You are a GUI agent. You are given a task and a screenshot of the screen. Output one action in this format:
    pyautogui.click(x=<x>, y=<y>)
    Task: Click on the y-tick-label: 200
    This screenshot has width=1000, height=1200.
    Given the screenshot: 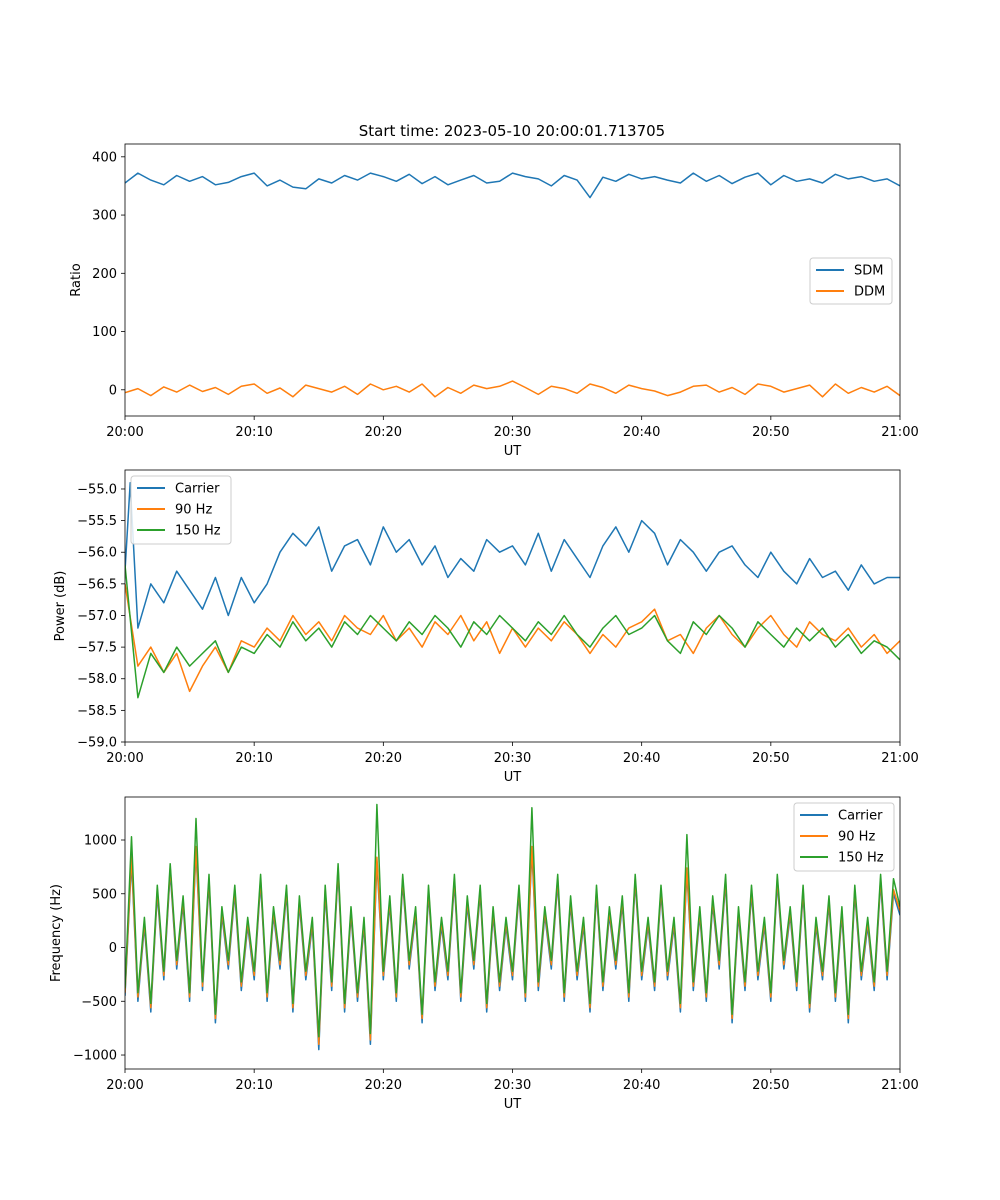 What is the action you would take?
    pyautogui.click(x=104, y=274)
    